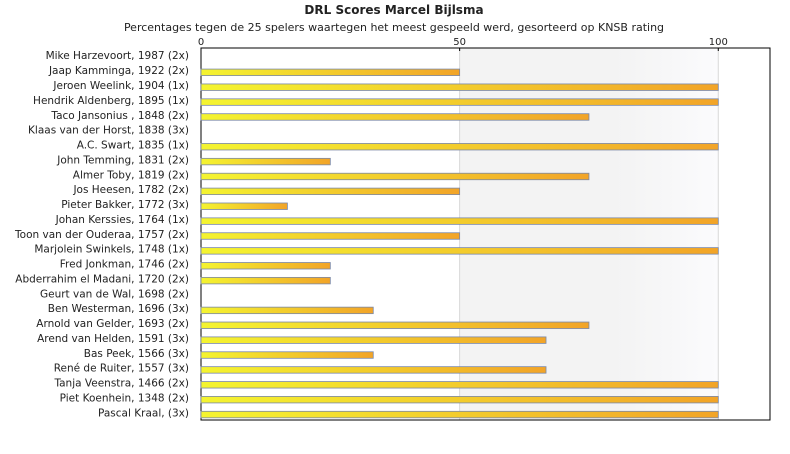 The height and width of the screenshot is (454, 790). What do you see at coordinates (121, 369) in the screenshot?
I see `category-label: René de Ruiter, 1557 (3x)` at bounding box center [121, 369].